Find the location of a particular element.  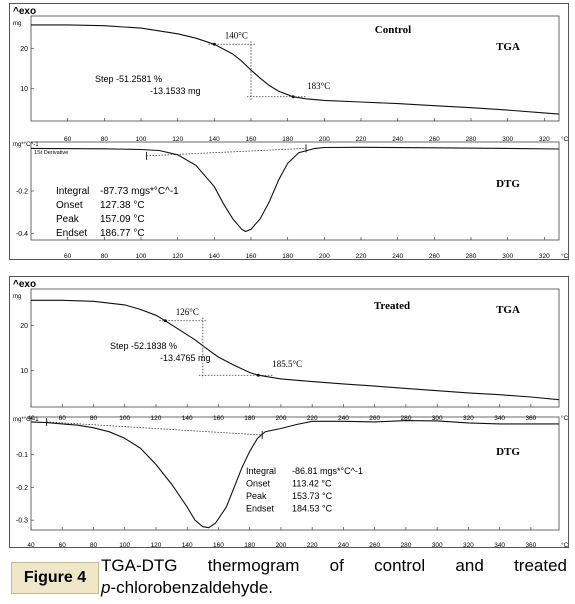

caption-compound: -chlorobenzaldehyde. is located at coordinates (192, 587).